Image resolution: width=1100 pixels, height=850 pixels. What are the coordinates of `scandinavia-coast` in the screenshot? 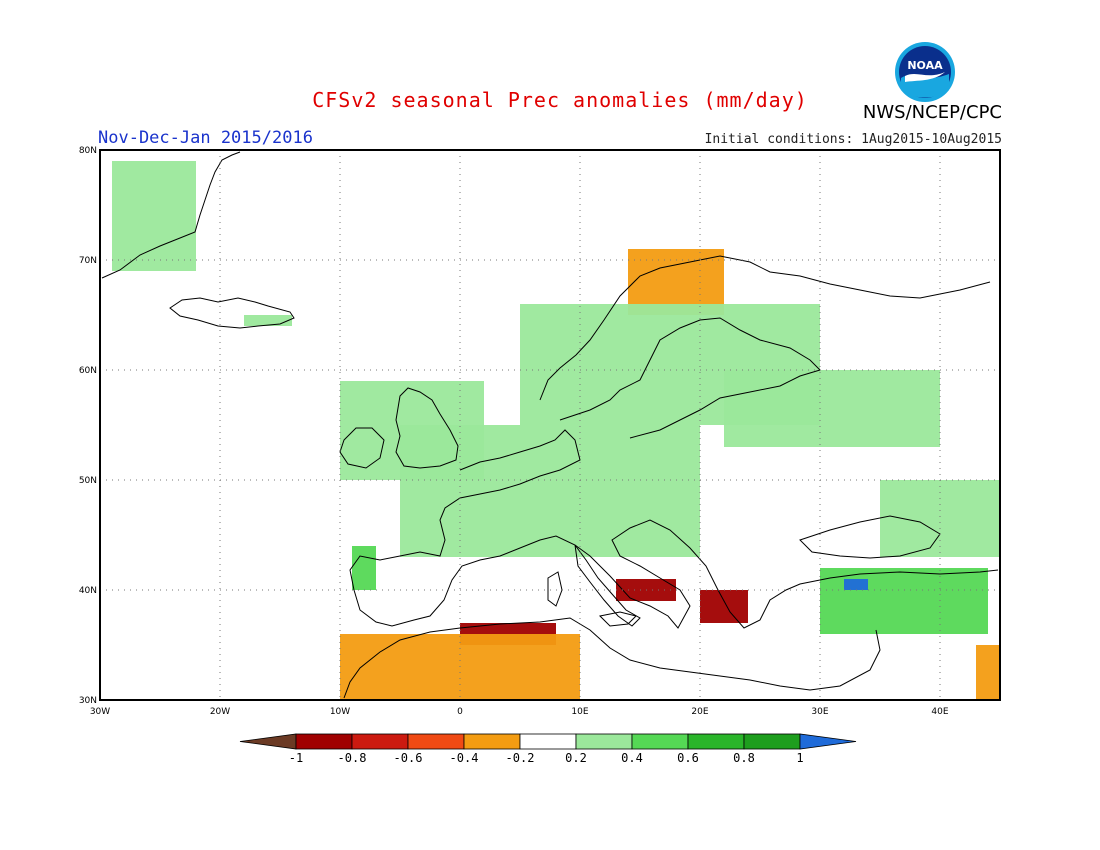 It's located at (765, 328).